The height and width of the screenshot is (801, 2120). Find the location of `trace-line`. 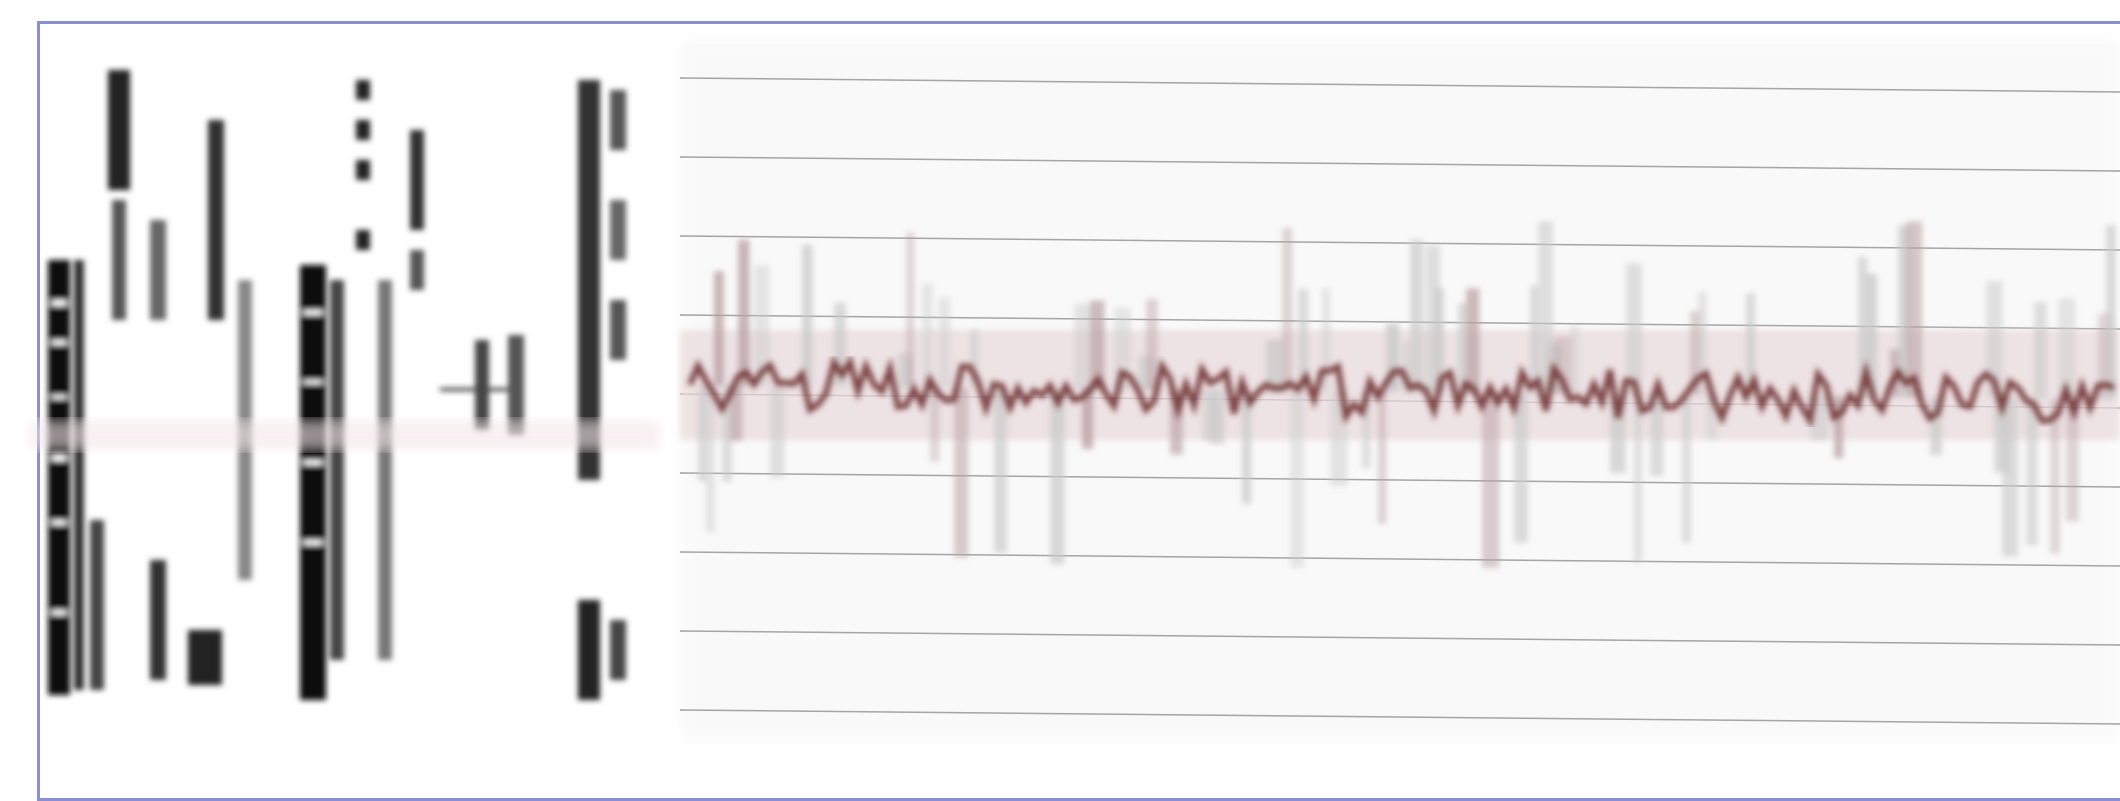

trace-line is located at coordinates (1401, 391).